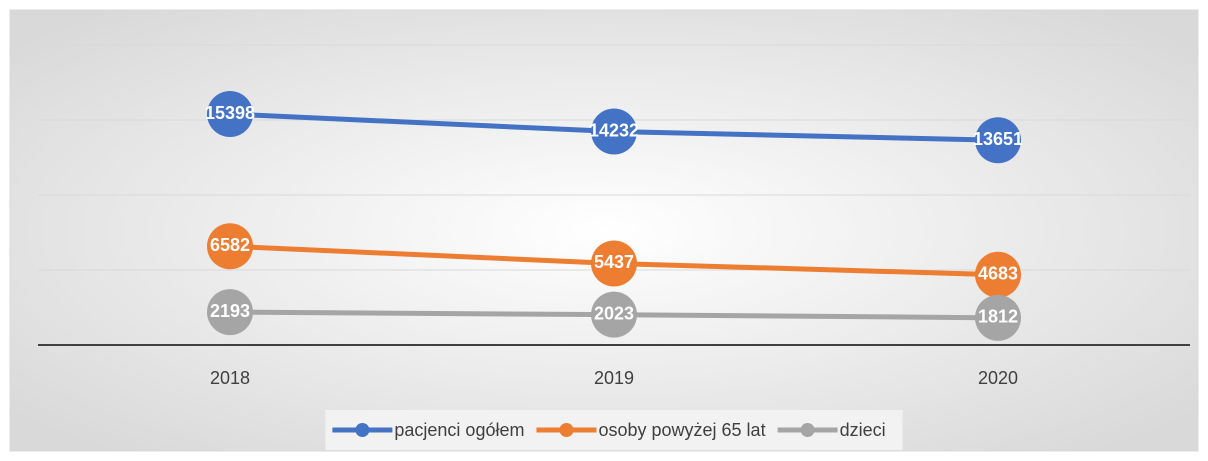 This screenshot has height=461, width=1208. I want to click on data-label: 2193, so click(230, 311).